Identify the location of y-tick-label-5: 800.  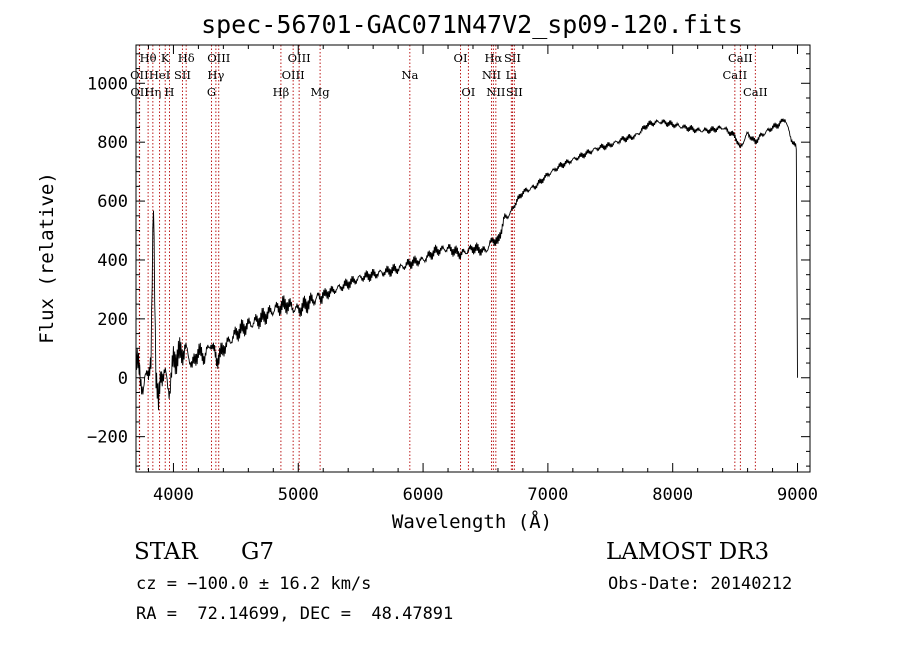
(112, 143).